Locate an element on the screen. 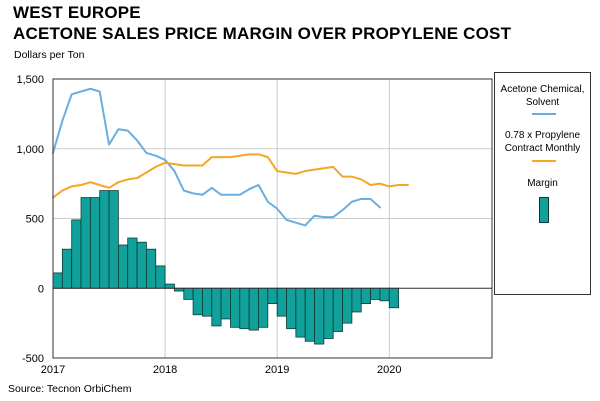  x-tick-label: 2019 is located at coordinates (277, 370).